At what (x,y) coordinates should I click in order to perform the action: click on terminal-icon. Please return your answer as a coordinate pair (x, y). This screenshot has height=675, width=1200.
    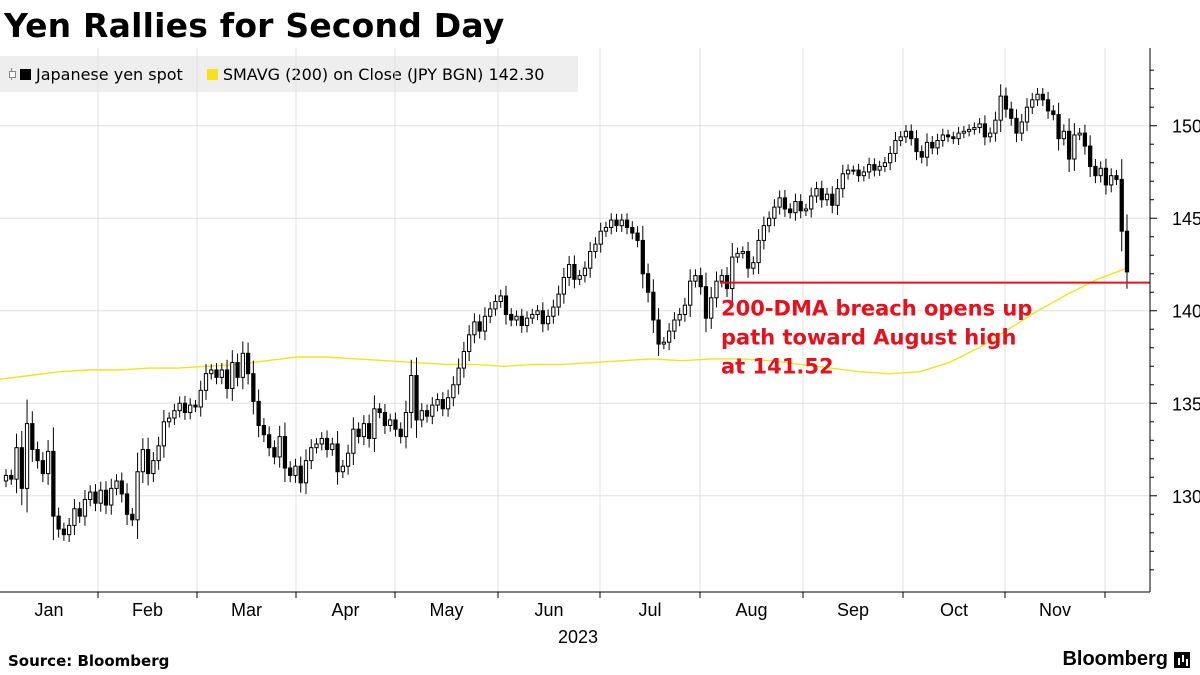
    Looking at the image, I should click on (1182, 659).